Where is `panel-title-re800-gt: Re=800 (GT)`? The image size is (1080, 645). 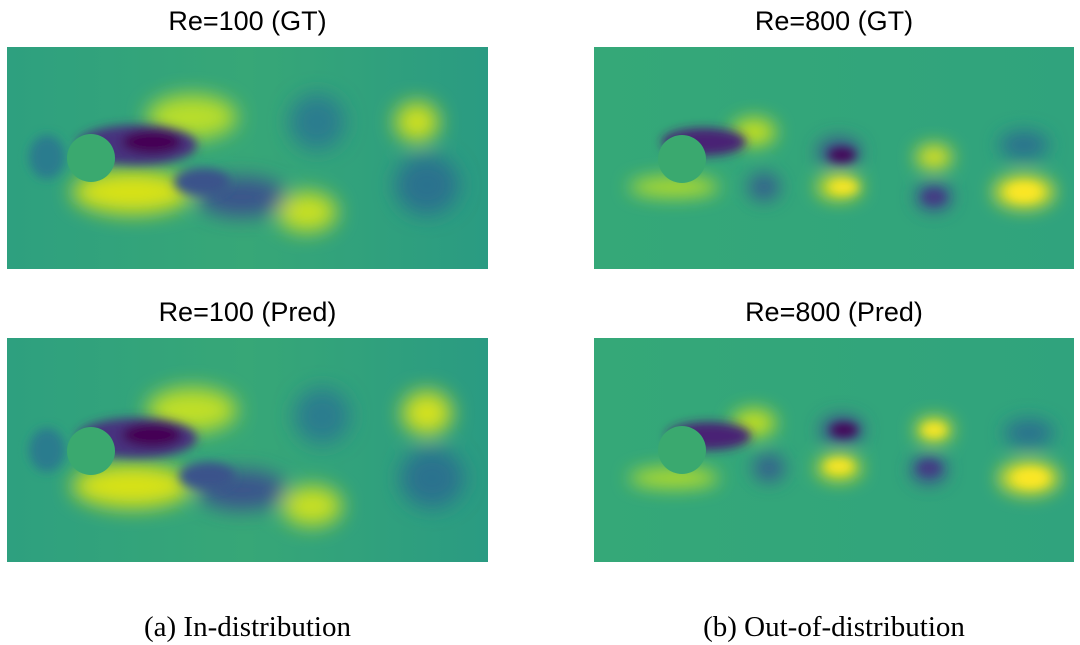
panel-title-re800-gt: Re=800 (GT) is located at coordinates (834, 21).